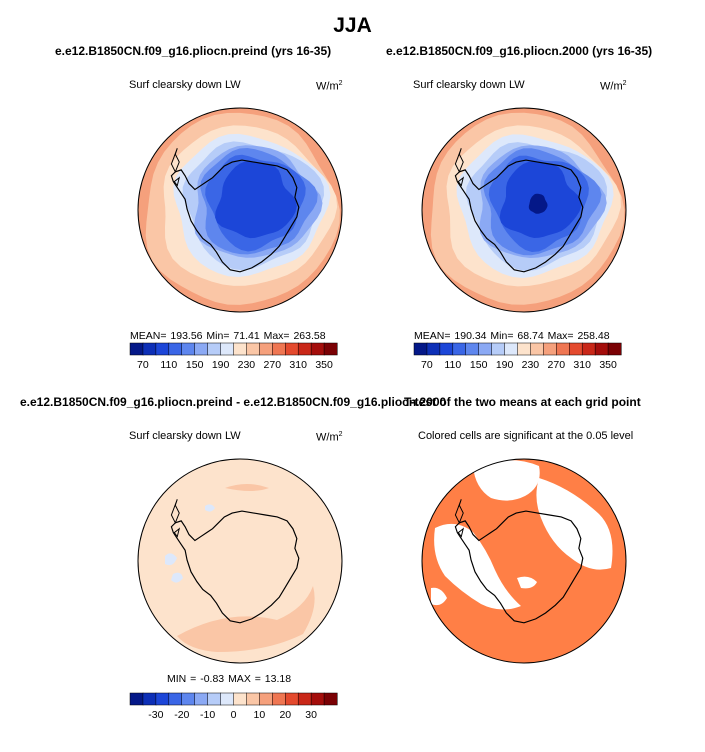 The image size is (705, 752). What do you see at coordinates (512, 336) in the screenshot?
I see `panel2-stats: MEAN= 190.34 Min= 68.74 Max= 258.48` at bounding box center [512, 336].